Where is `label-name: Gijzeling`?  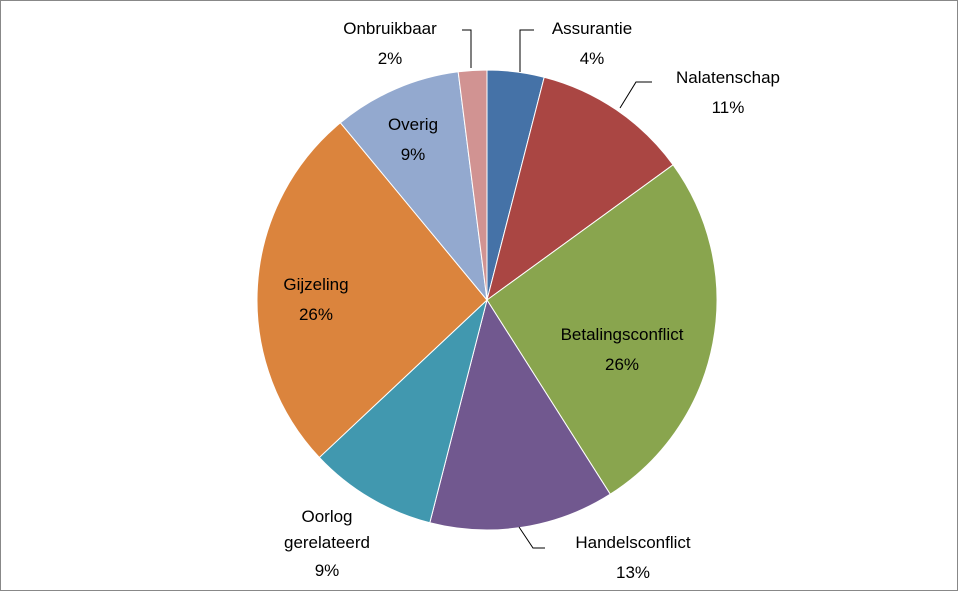 label-name: Gijzeling is located at coordinates (316, 284).